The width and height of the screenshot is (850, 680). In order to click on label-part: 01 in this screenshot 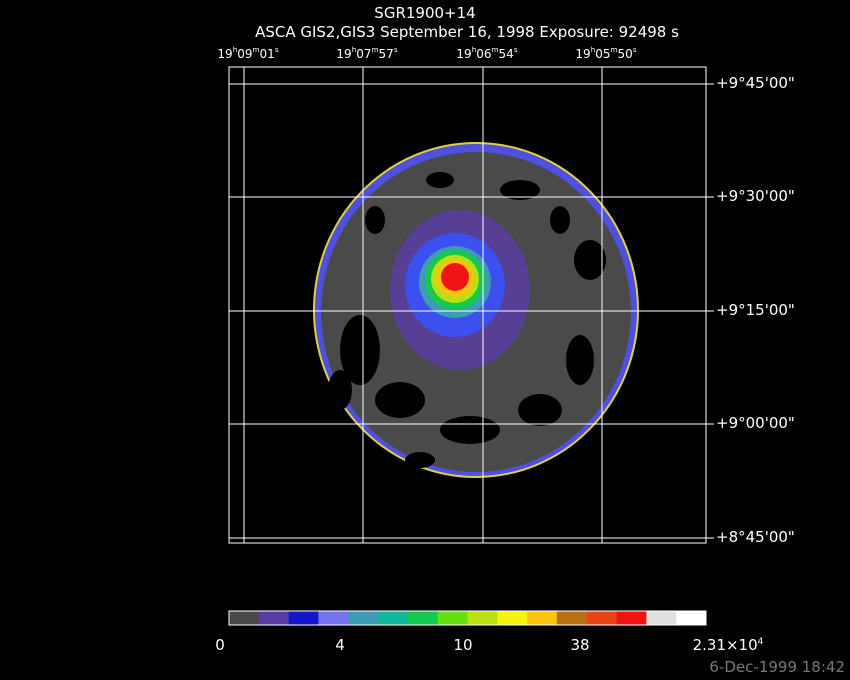, I will do `click(267, 54)`.